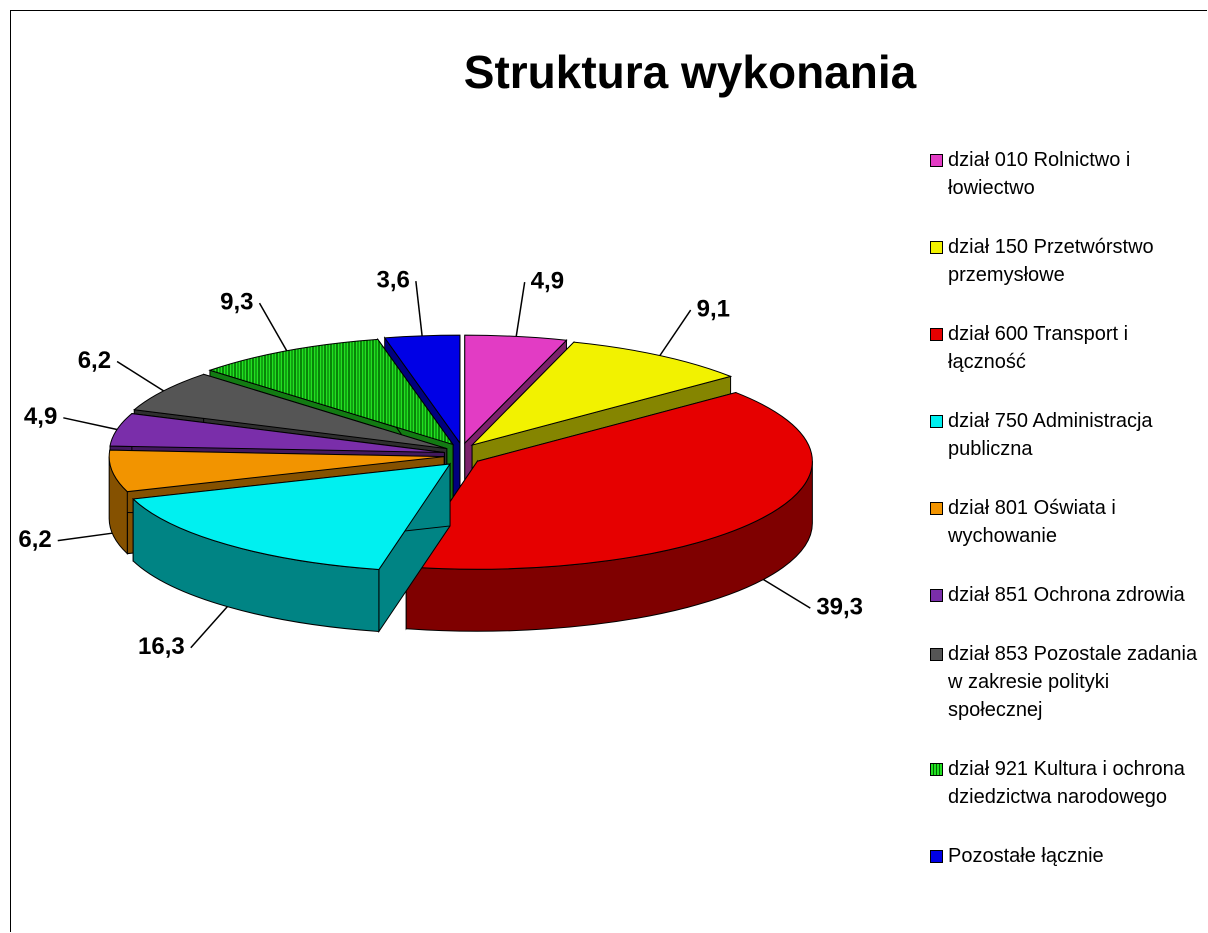 The width and height of the screenshot is (1208, 933). What do you see at coordinates (1038, 348) in the screenshot?
I see `legend-label: dział 600 Transport i łączność` at bounding box center [1038, 348].